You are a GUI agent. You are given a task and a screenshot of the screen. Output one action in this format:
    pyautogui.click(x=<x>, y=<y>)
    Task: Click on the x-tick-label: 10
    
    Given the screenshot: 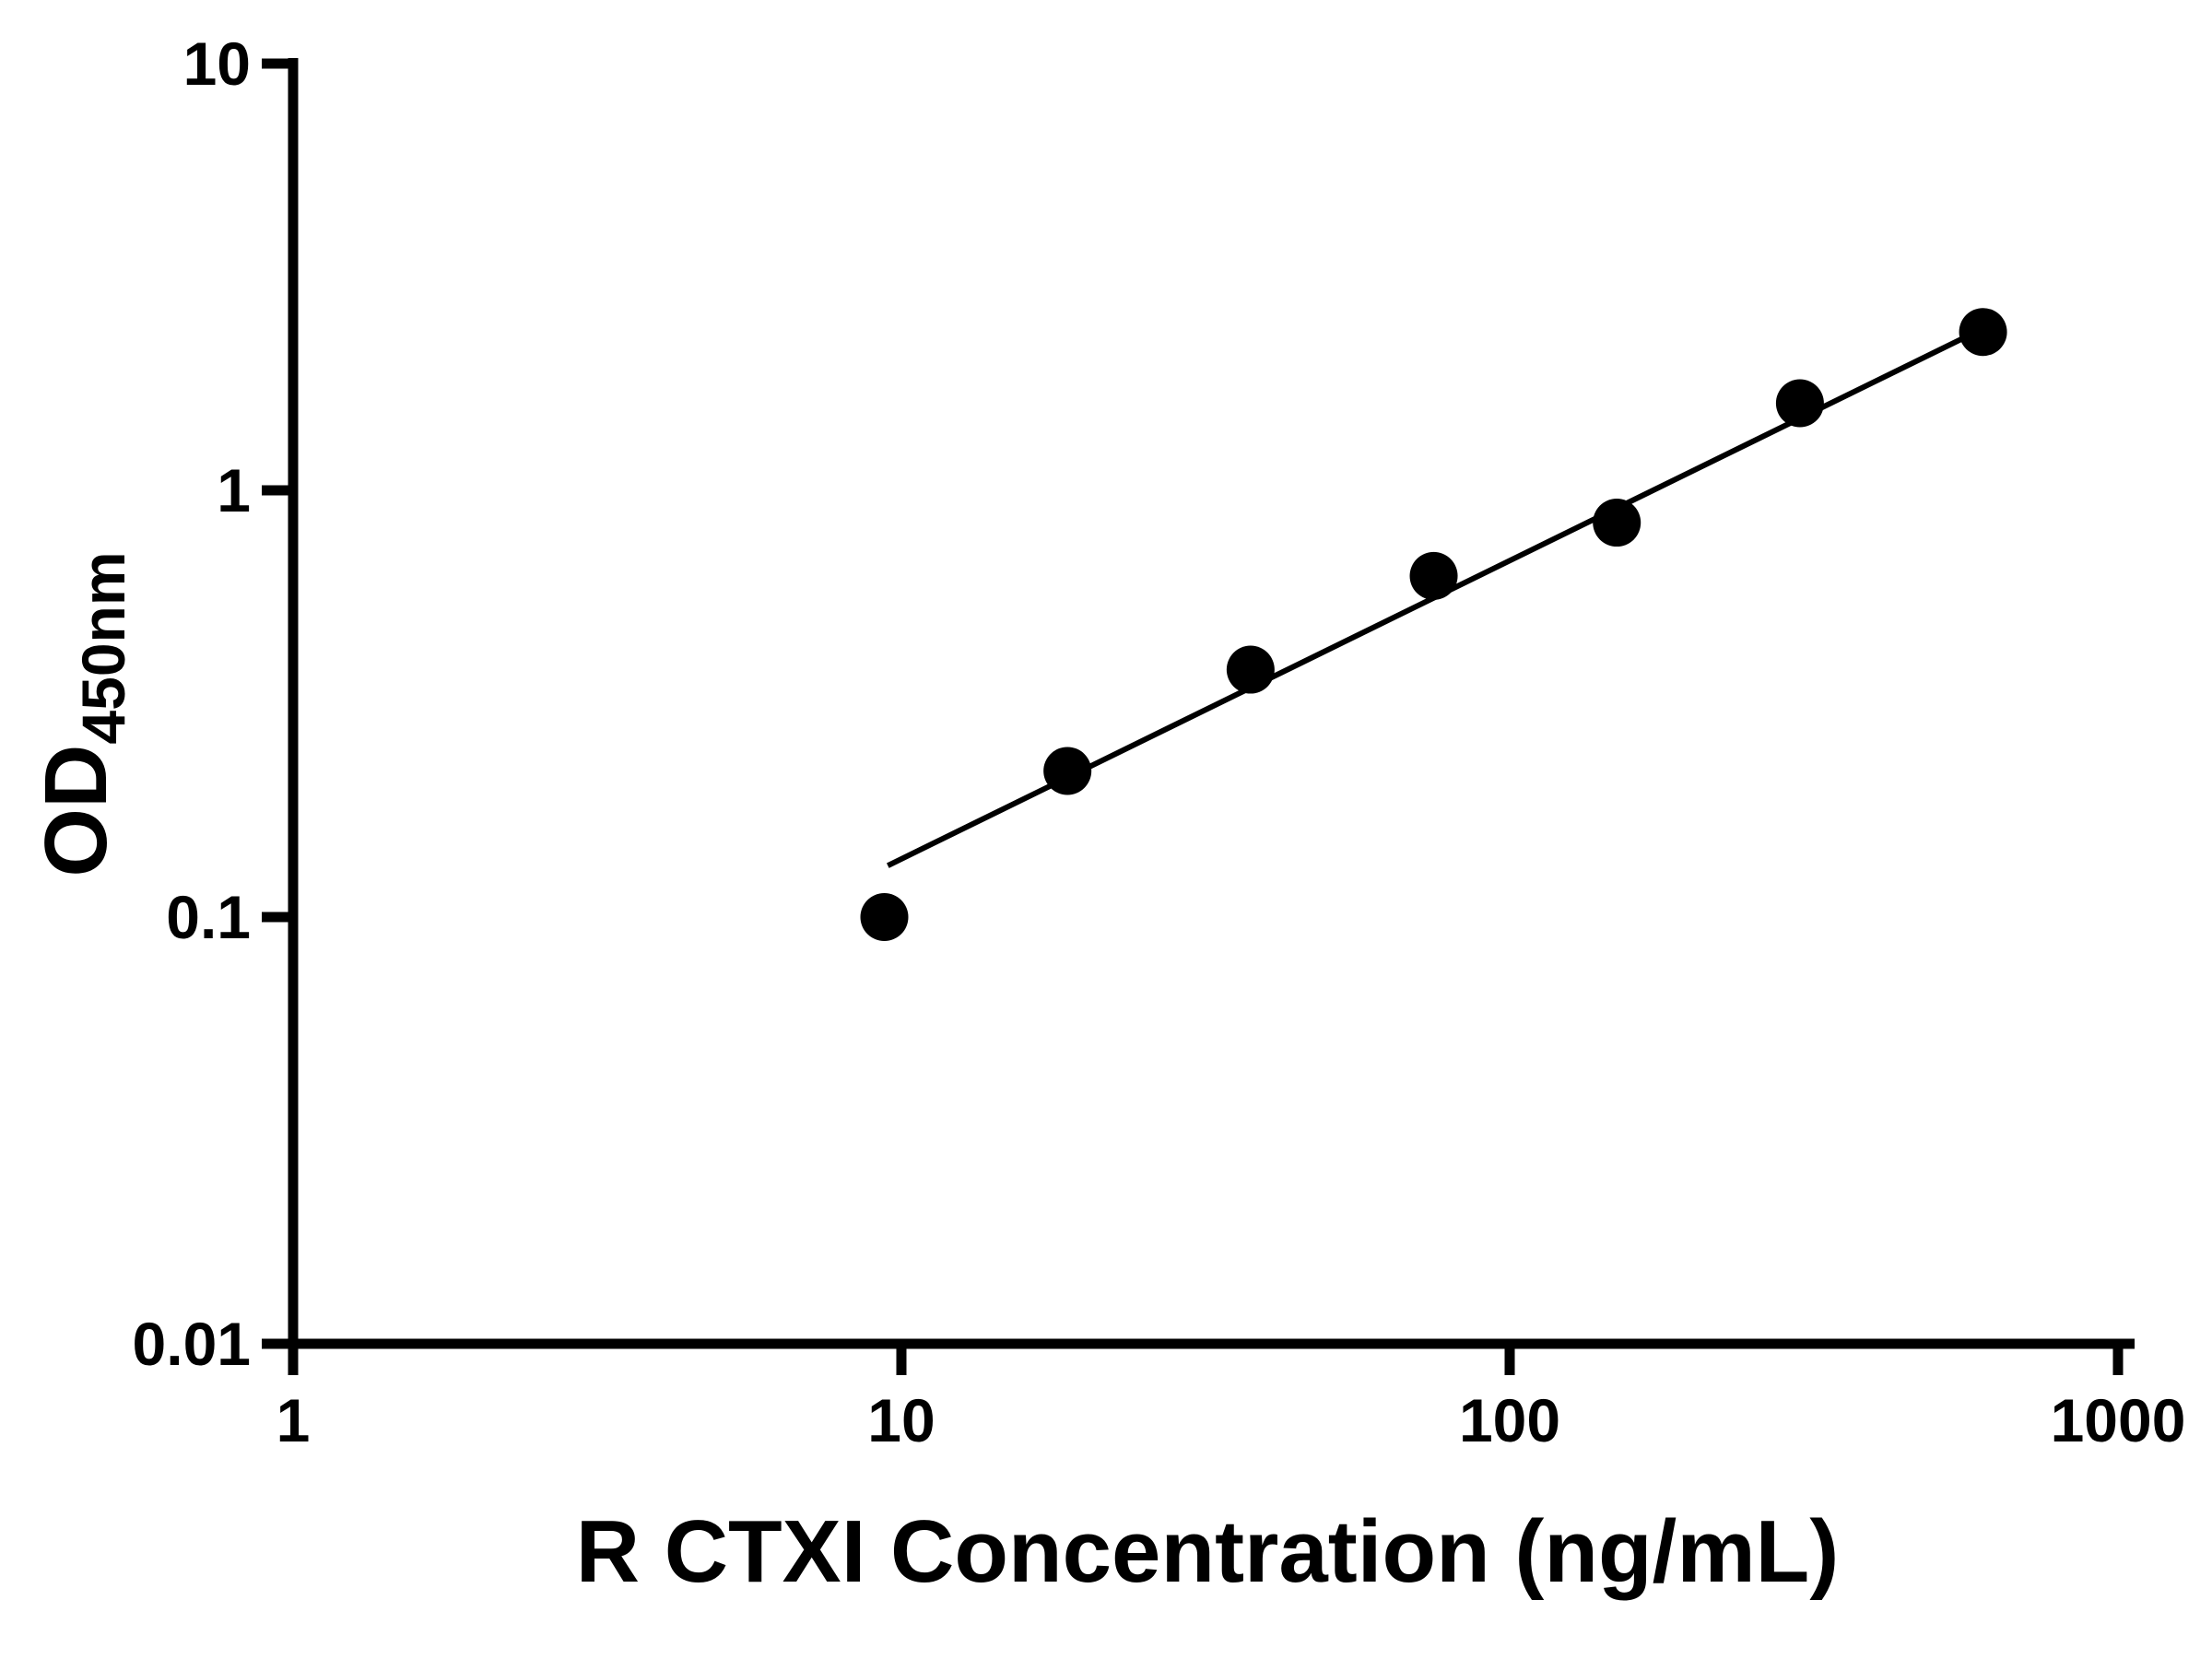 What is the action you would take?
    pyautogui.click(x=901, y=1420)
    